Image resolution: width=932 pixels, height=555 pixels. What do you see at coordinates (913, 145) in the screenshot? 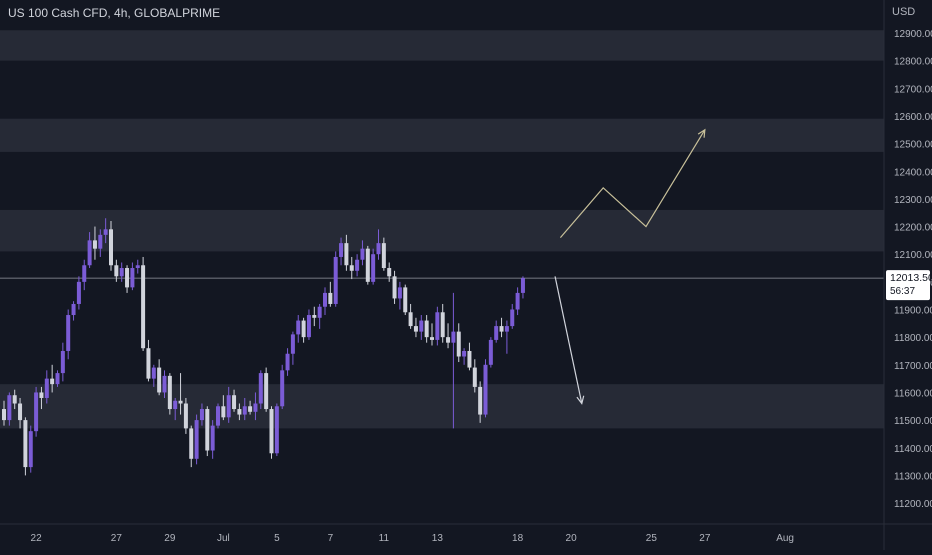
I see `price-axis-label: 12500.00` at bounding box center [913, 145].